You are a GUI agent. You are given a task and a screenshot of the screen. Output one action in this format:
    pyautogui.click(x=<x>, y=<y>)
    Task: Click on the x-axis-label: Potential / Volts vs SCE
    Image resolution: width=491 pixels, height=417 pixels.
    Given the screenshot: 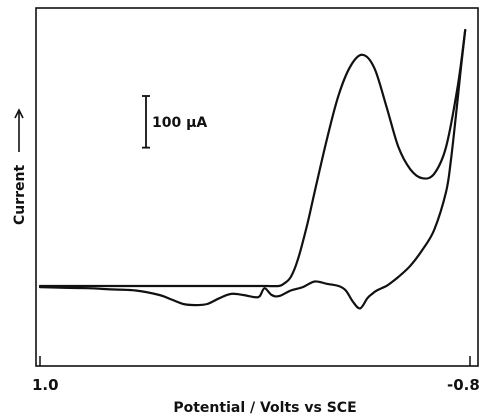 What is the action you would take?
    pyautogui.click(x=264, y=408)
    